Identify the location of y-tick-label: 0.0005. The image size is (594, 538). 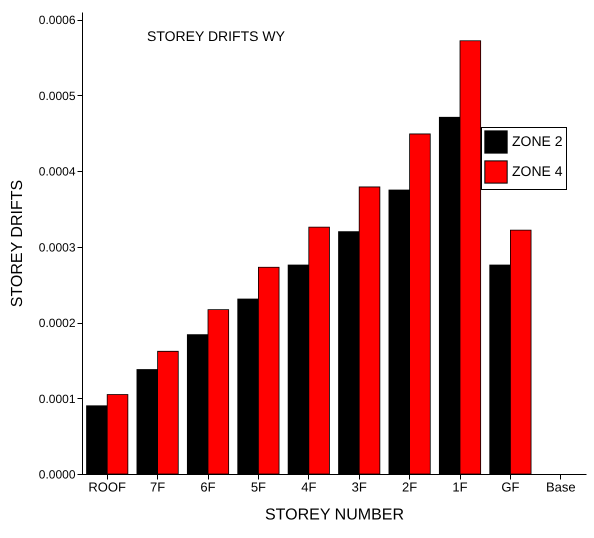
(57, 95).